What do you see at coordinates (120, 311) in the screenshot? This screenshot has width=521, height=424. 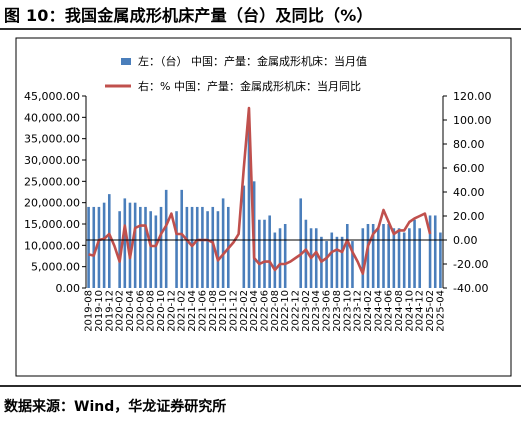 I see `x-tick-label: 2020-02` at bounding box center [120, 311].